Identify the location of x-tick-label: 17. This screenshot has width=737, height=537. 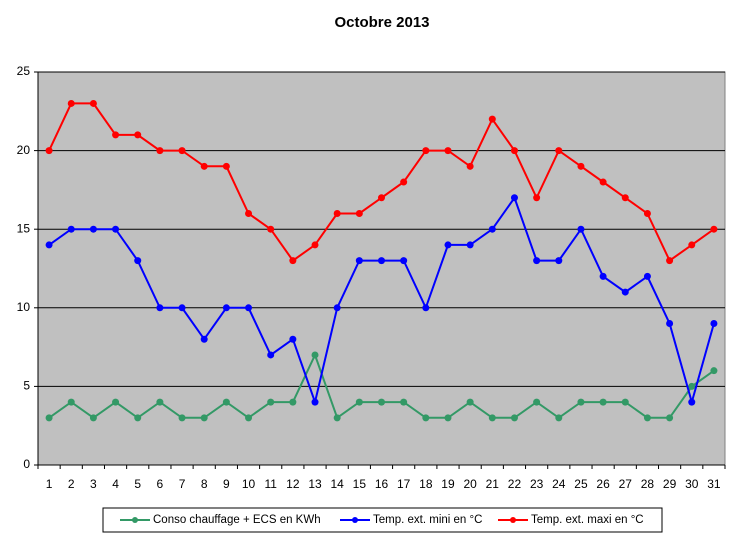
(404, 484).